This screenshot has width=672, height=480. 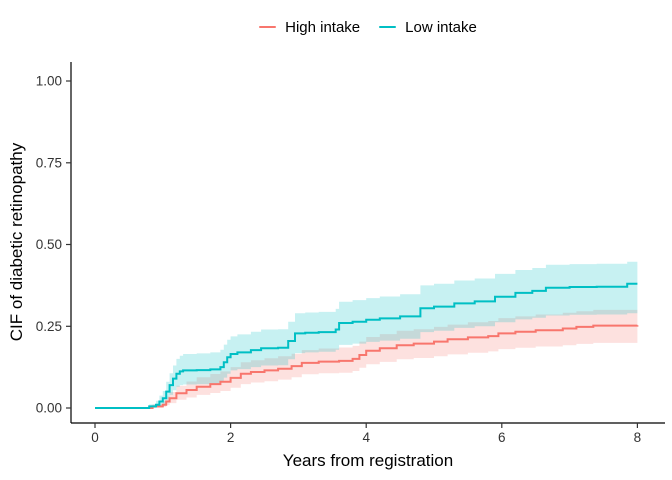 What do you see at coordinates (502, 437) in the screenshot?
I see `x-tick-label: 6` at bounding box center [502, 437].